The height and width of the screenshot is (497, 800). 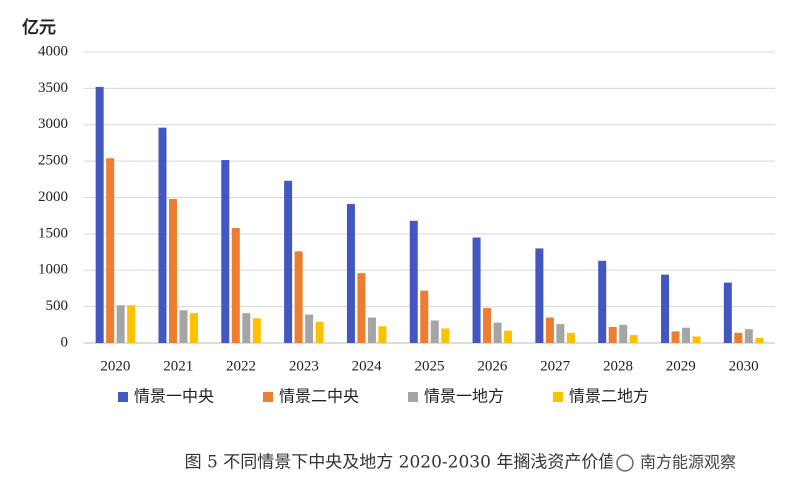 I want to click on legend-label: 情景一中央, so click(x=174, y=396).